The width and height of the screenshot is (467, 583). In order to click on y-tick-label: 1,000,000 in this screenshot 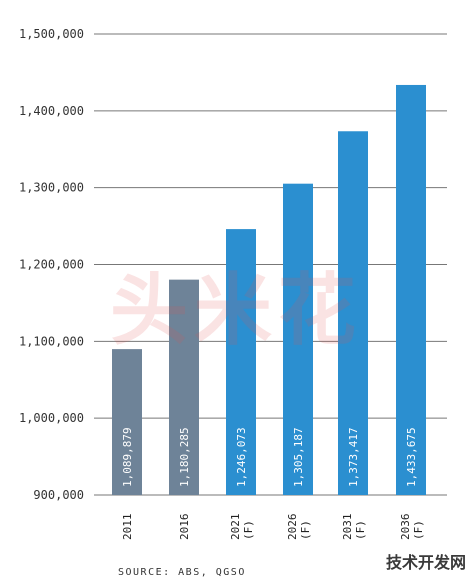, I will do `click(51, 418)`.